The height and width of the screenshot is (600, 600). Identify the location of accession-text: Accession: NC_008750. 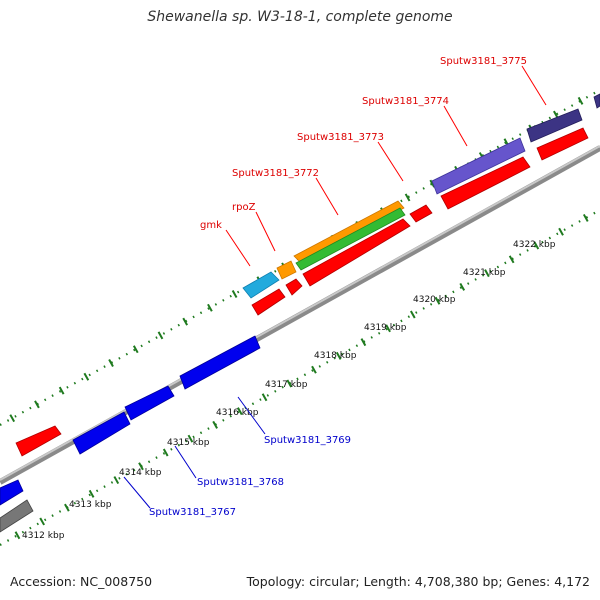
(81, 581).